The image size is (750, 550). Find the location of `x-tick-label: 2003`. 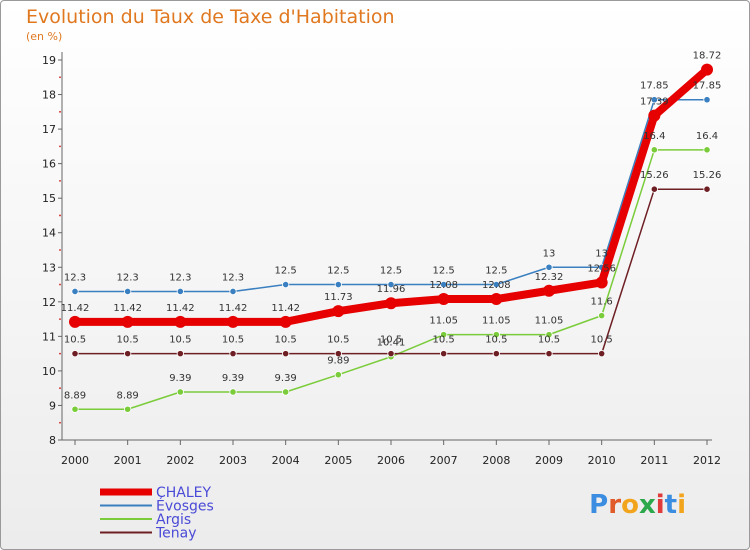

x-tick-label: 2003 is located at coordinates (233, 460).